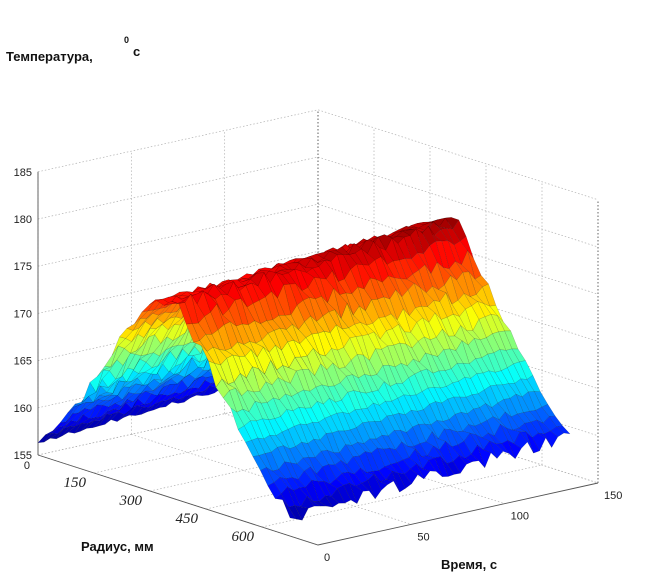 This screenshot has height=581, width=648. I want to click on z-axis-unit: с, so click(136, 51).